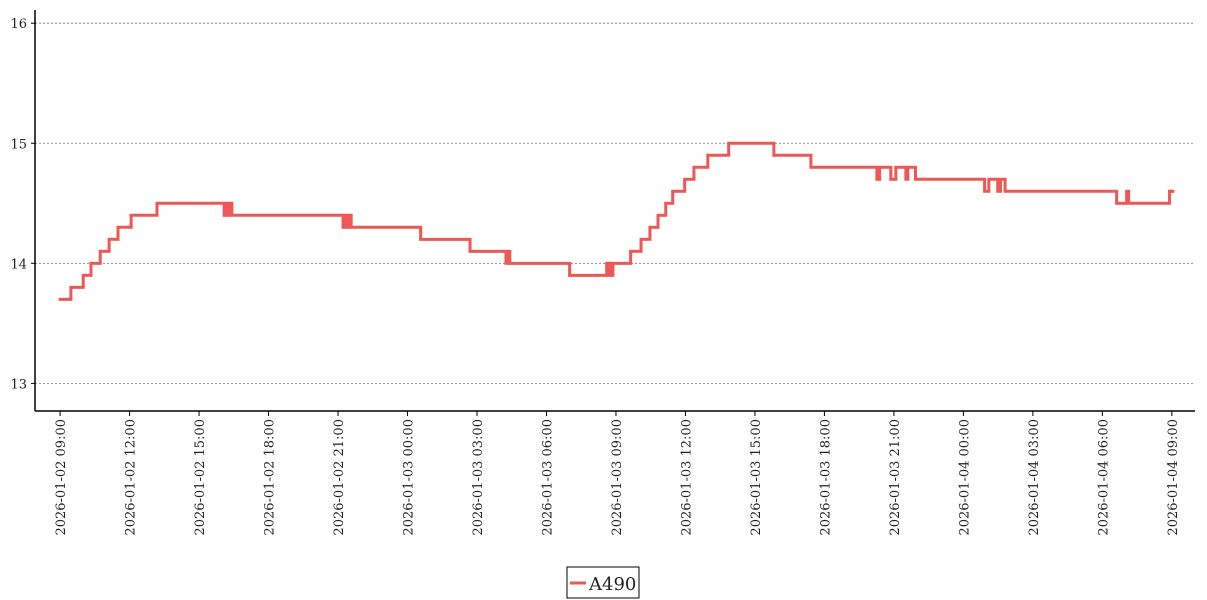 The image size is (1207, 600). Describe the element at coordinates (964, 477) in the screenshot. I see `x-tick-label: 2026-01-04 00:00` at that location.